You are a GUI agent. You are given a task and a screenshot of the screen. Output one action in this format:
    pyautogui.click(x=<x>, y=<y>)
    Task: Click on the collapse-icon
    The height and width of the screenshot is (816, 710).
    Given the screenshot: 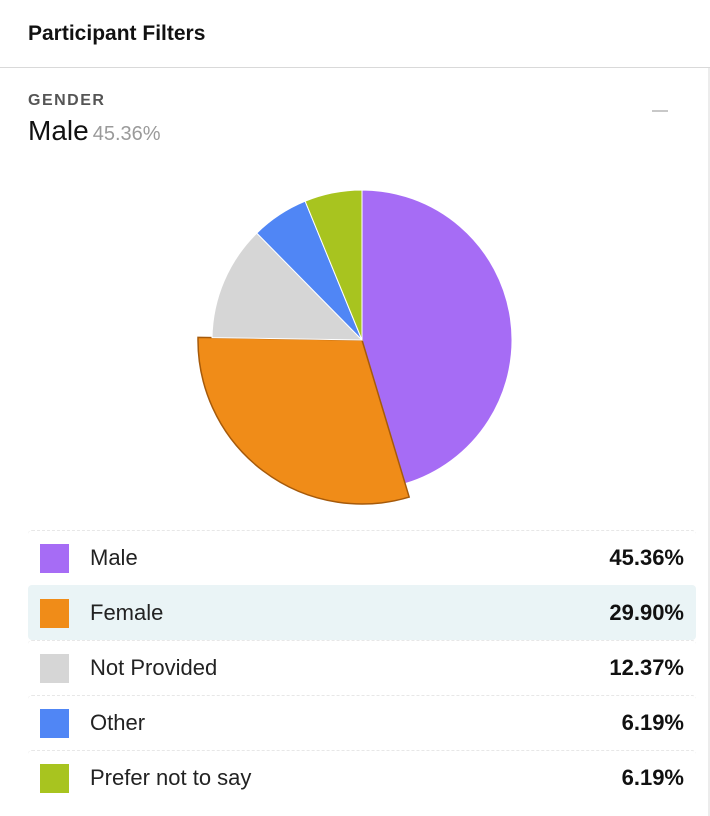 What is the action you would take?
    pyautogui.click(x=660, y=111)
    